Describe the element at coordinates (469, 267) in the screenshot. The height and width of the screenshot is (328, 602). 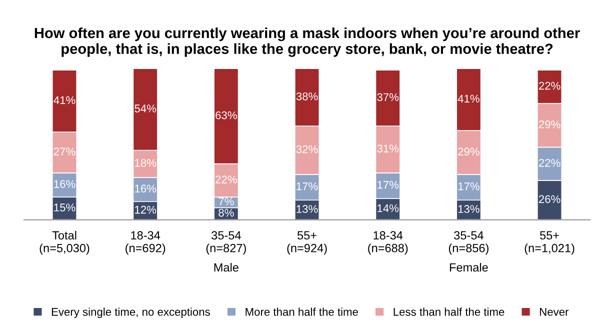
I see `text: Female` at that location.